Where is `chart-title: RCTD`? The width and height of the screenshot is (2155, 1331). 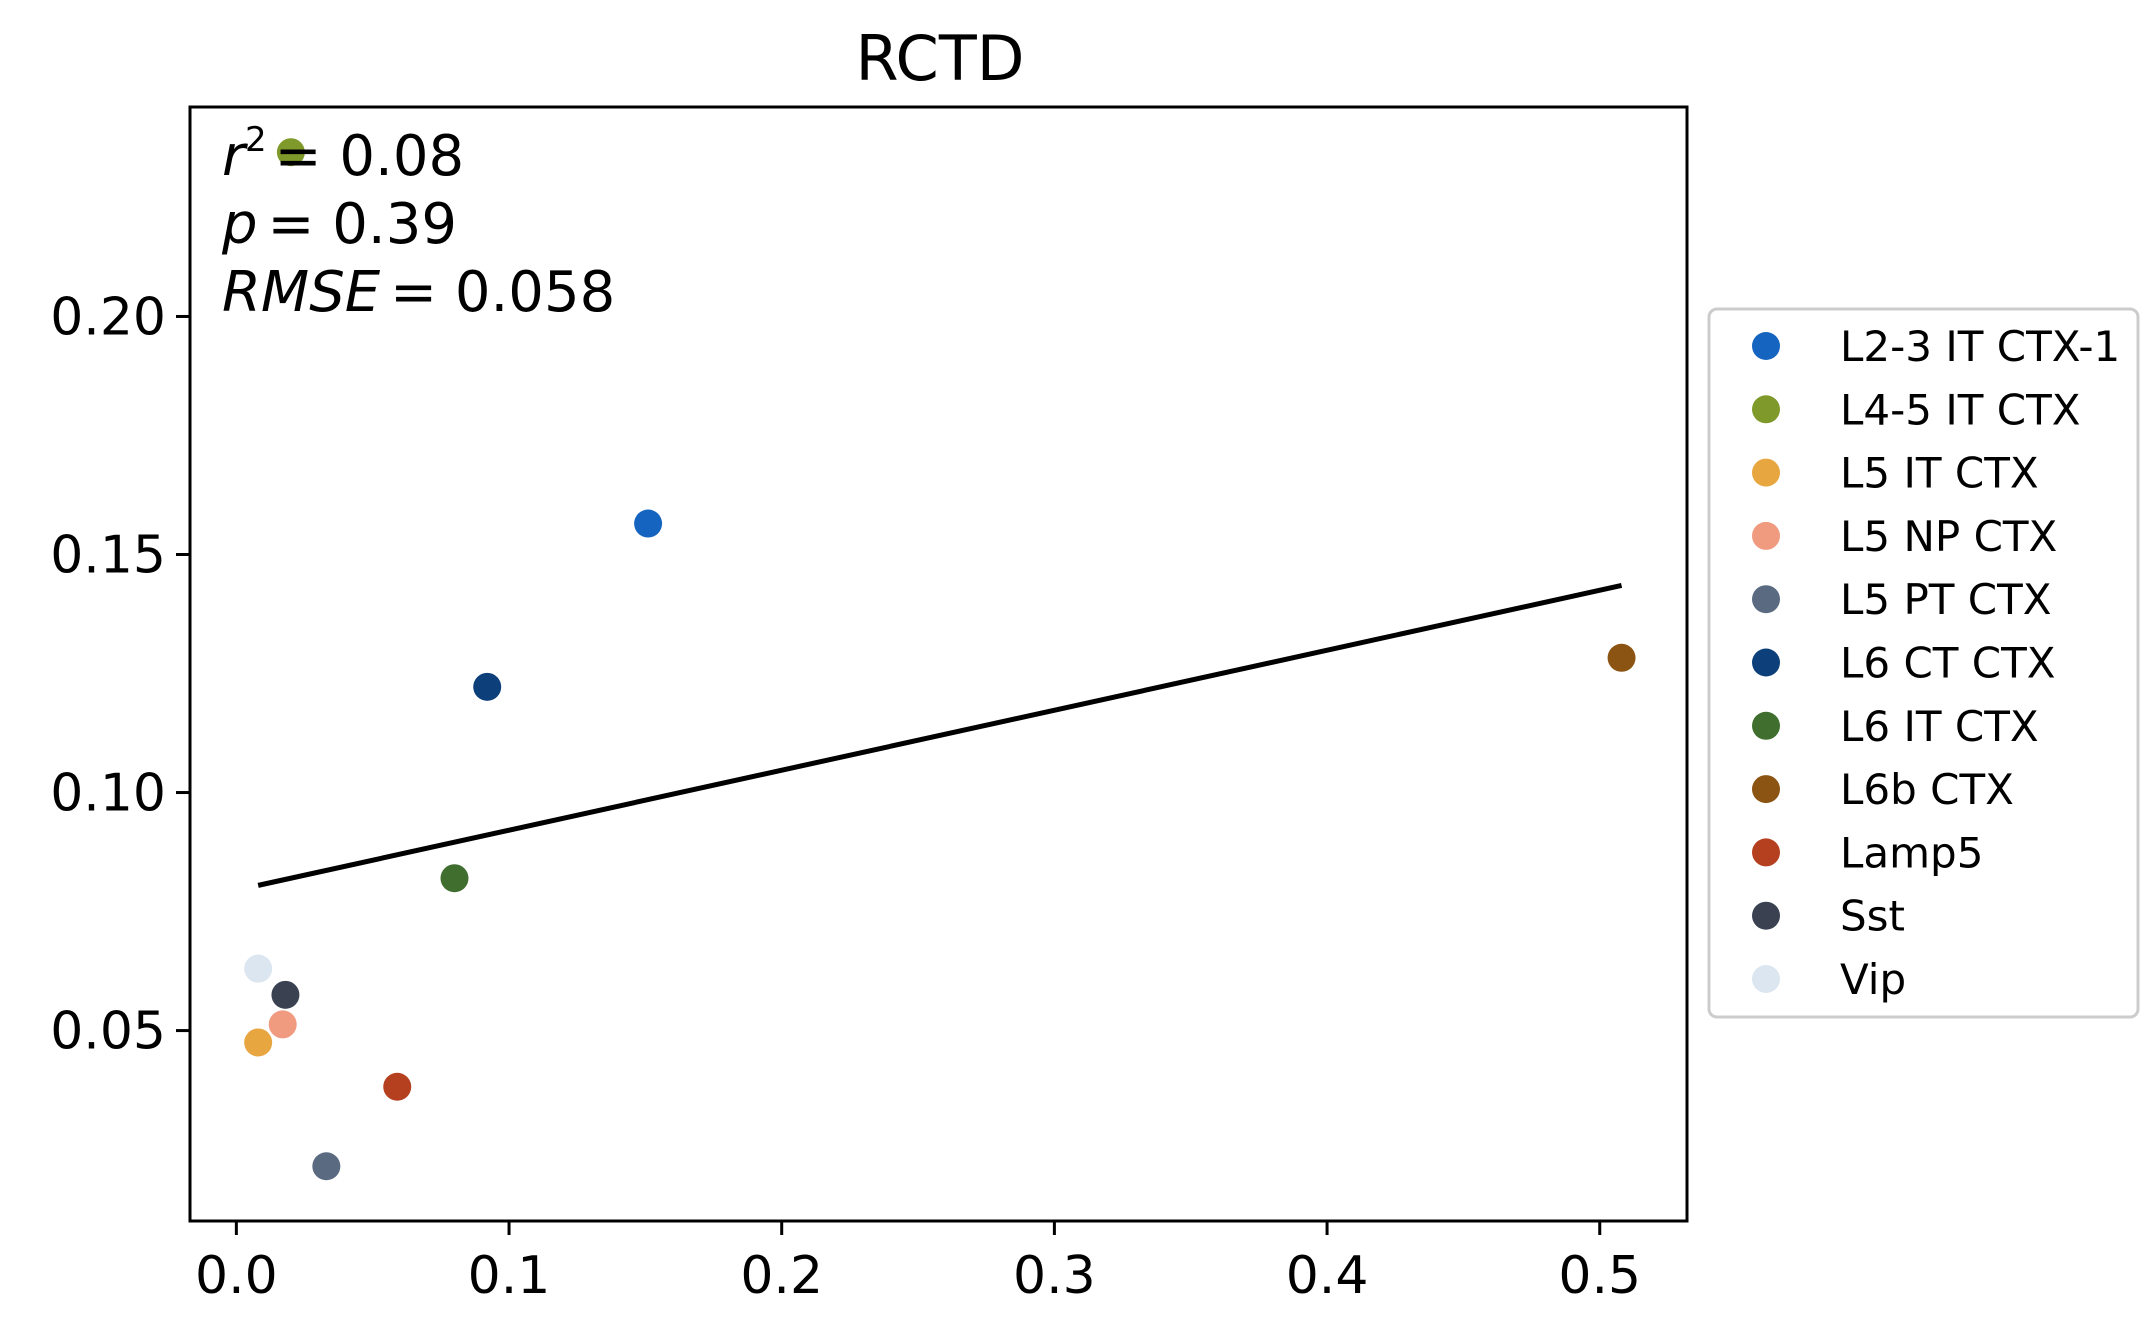 chart-title: RCTD is located at coordinates (940, 58).